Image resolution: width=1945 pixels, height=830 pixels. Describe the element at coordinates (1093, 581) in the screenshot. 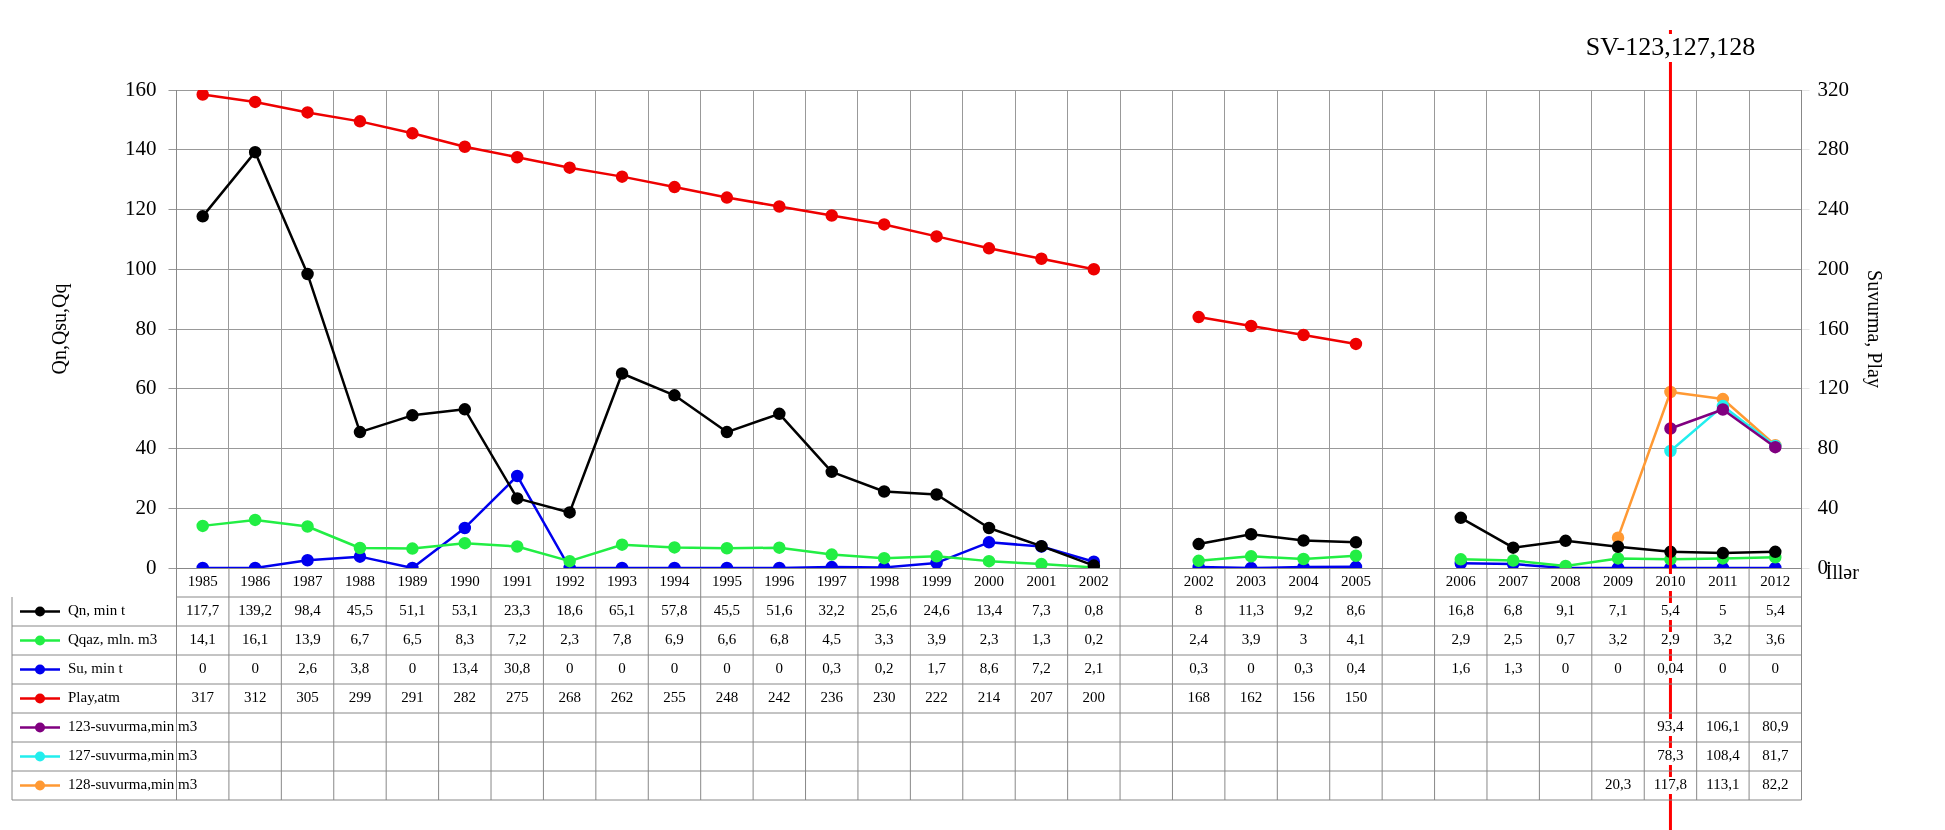

I see `x-tick-label: 2002` at that location.